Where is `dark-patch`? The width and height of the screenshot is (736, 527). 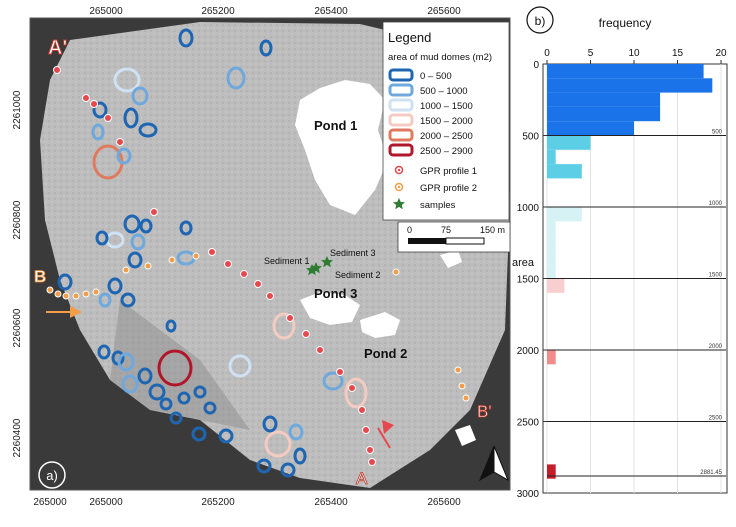
dark-patch is located at coordinates (180, 365).